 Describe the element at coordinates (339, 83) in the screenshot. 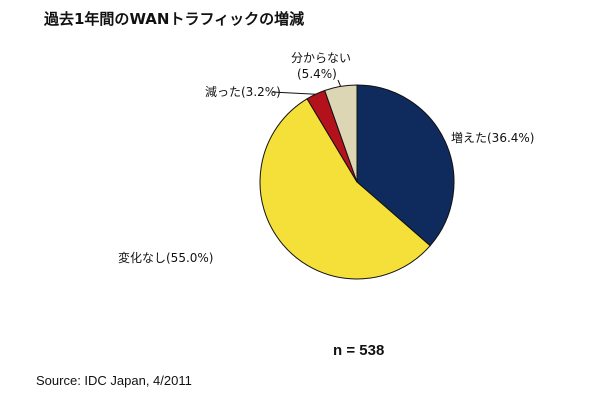

I see `leader-line-unknown` at that location.